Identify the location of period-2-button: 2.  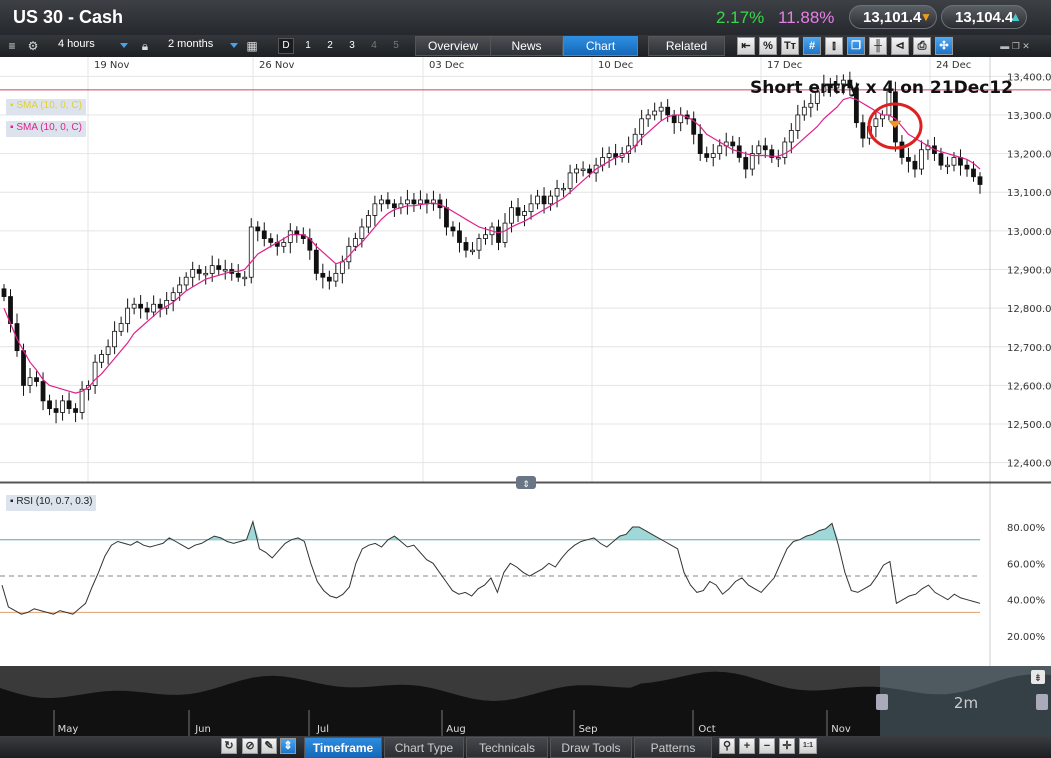
(330, 45).